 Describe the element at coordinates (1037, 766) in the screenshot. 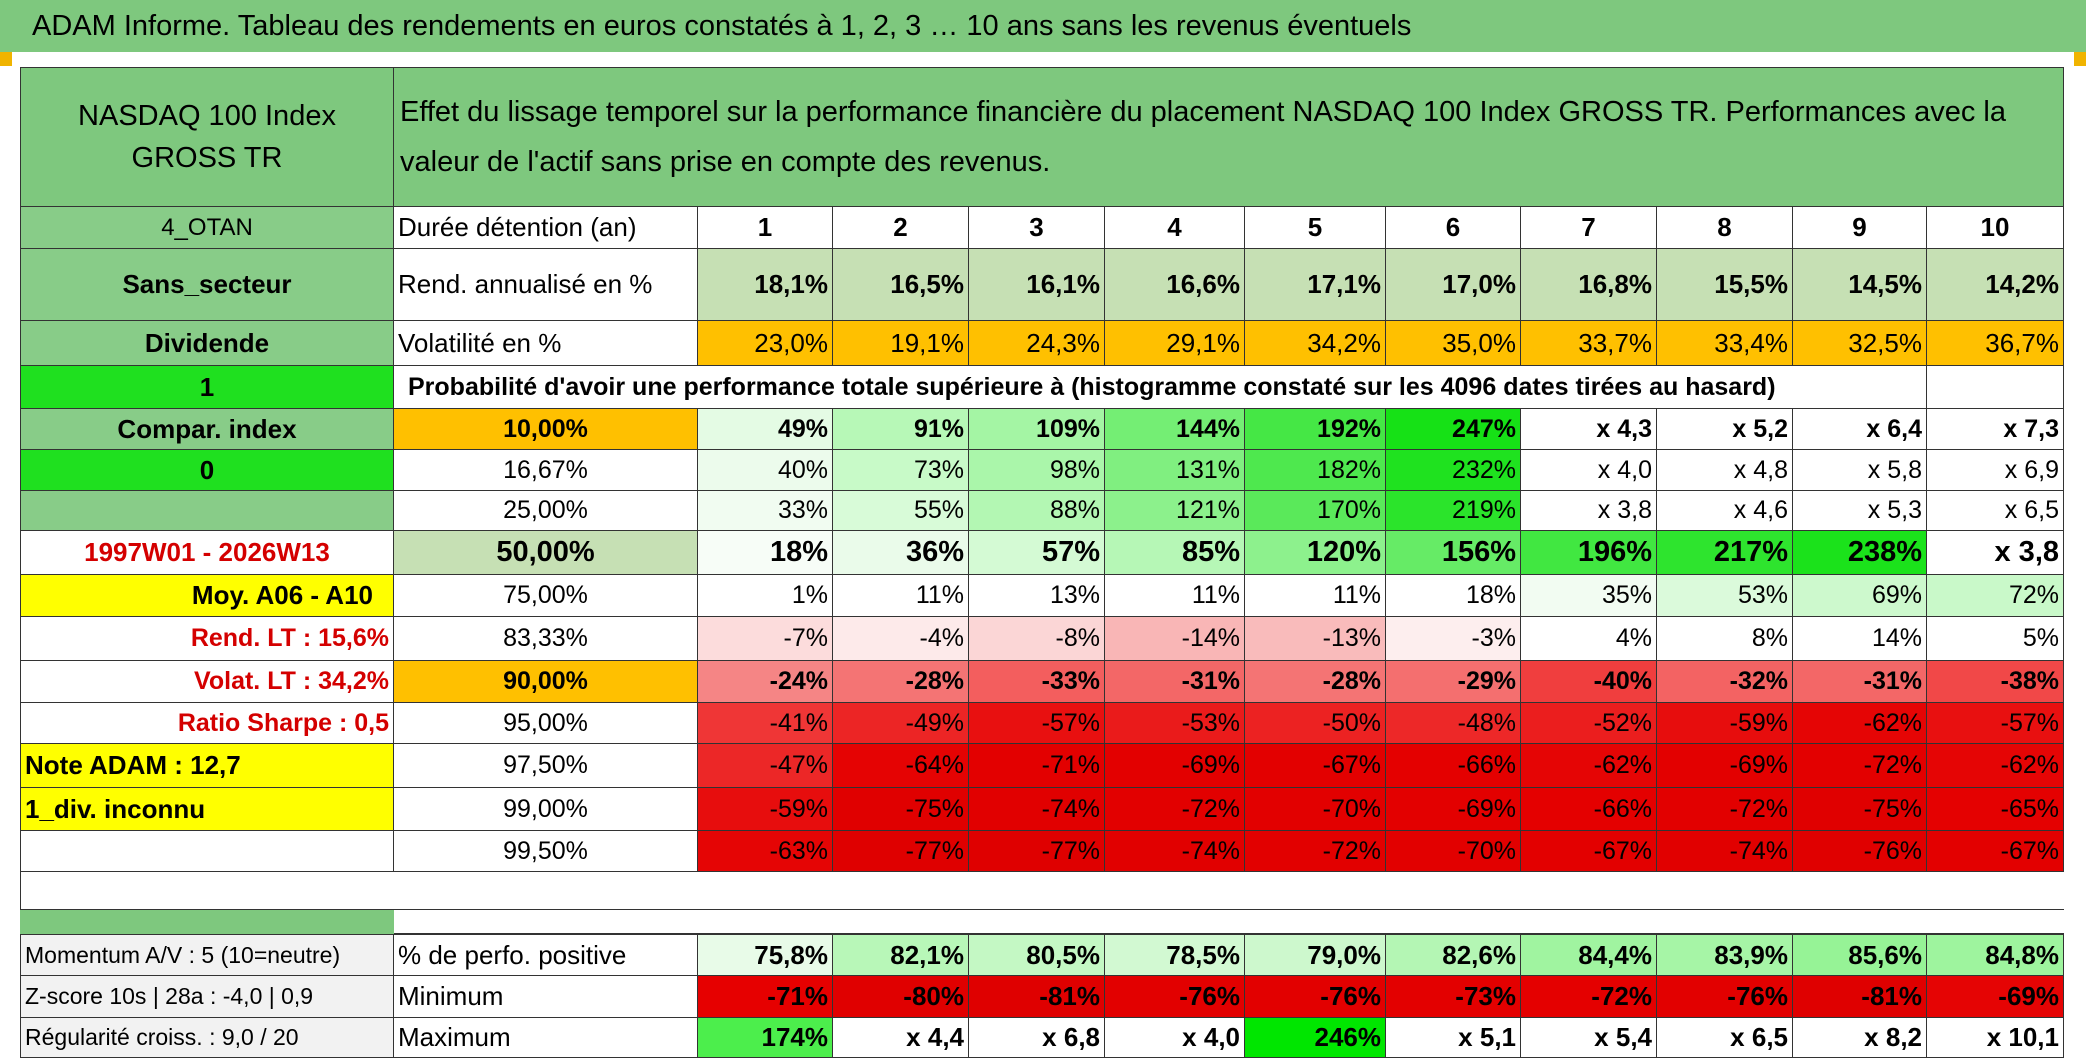

I see `probability-value: -71%` at that location.